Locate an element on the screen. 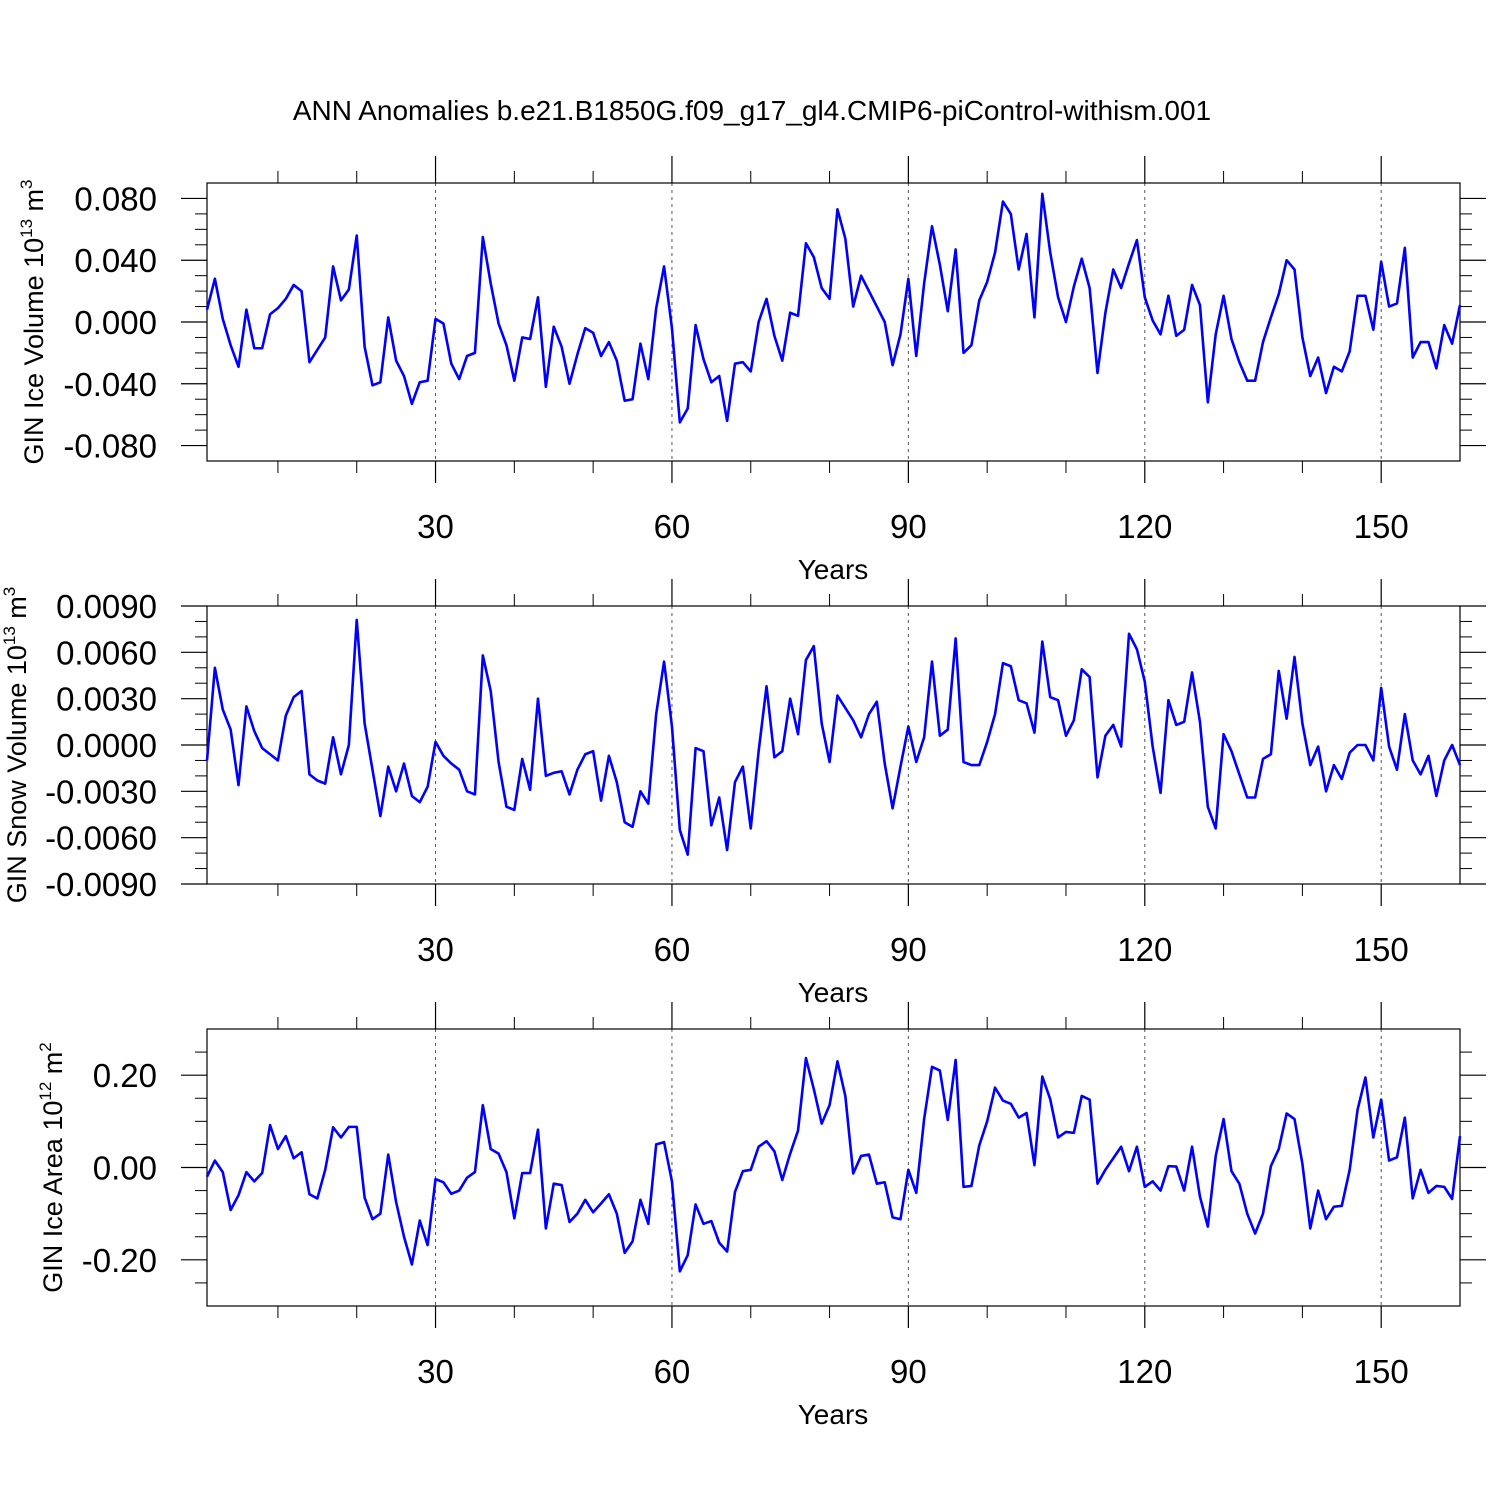 This screenshot has height=1500, width=1500. y-tick-label: 0.0060 is located at coordinates (106, 652).